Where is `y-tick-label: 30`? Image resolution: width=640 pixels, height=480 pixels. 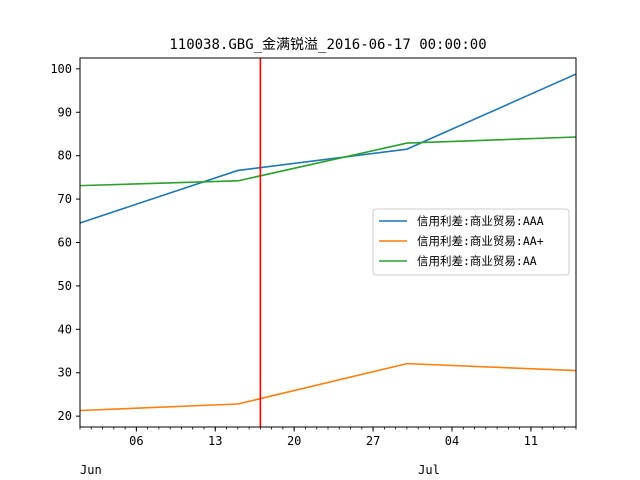
y-tick-label: 30 is located at coordinates (65, 373).